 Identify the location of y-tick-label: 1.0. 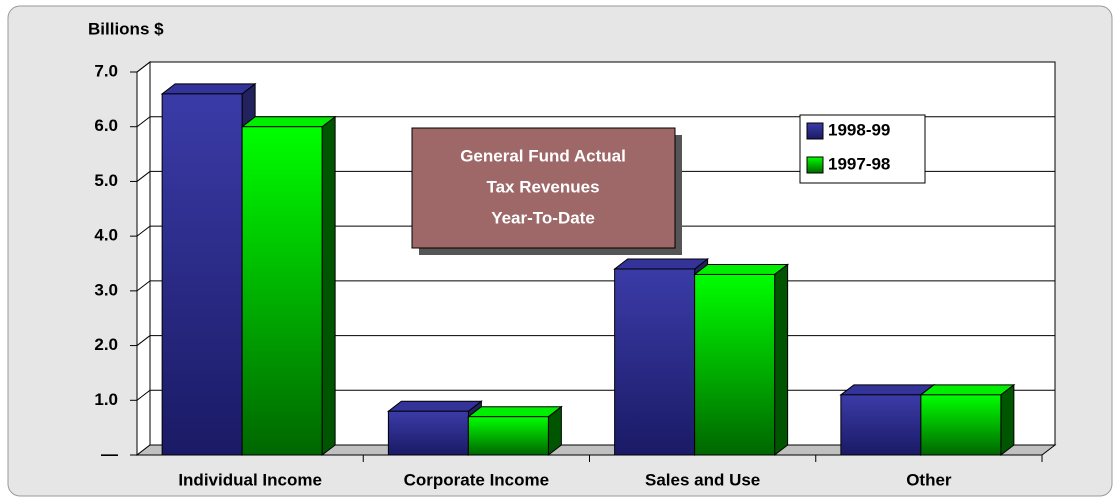
(106, 399).